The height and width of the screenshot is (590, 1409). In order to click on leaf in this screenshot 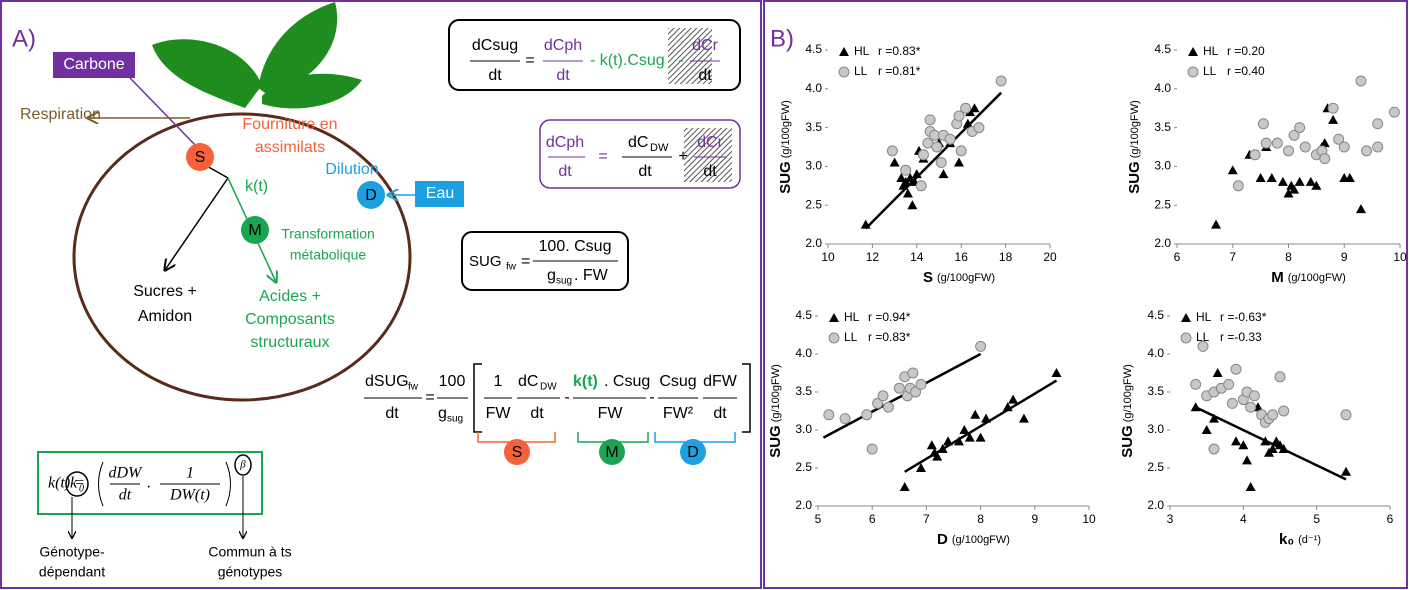, I will do `click(312, 91)`.